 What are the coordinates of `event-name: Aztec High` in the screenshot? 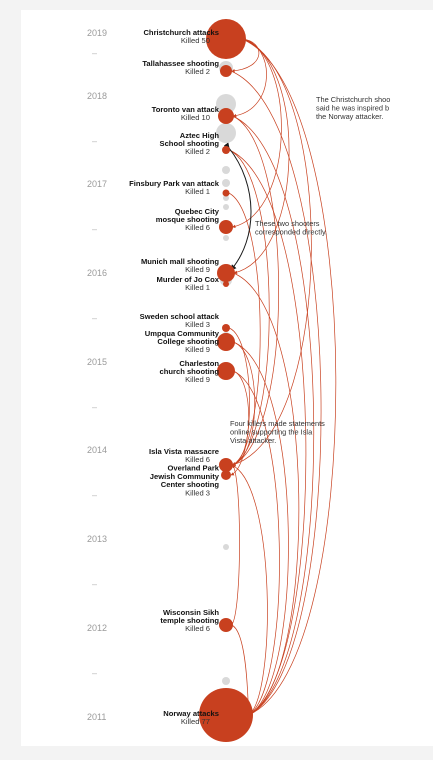 It's located at (200, 135).